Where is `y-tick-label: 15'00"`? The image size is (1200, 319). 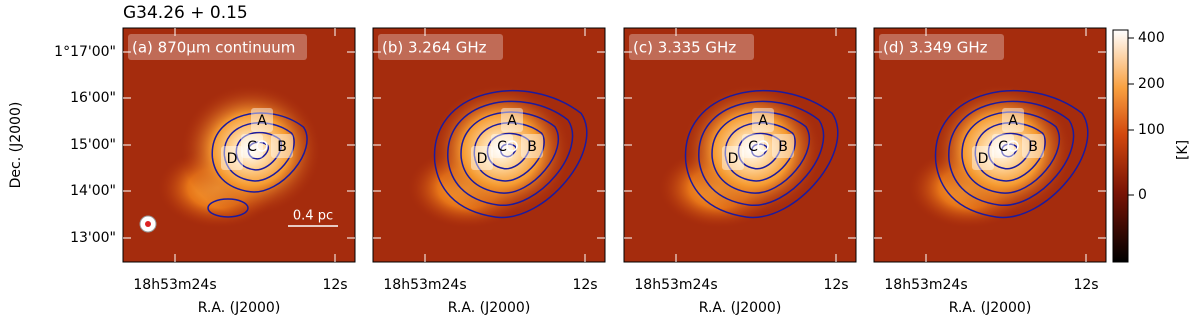 y-tick-label: 15'00" is located at coordinates (93, 145).